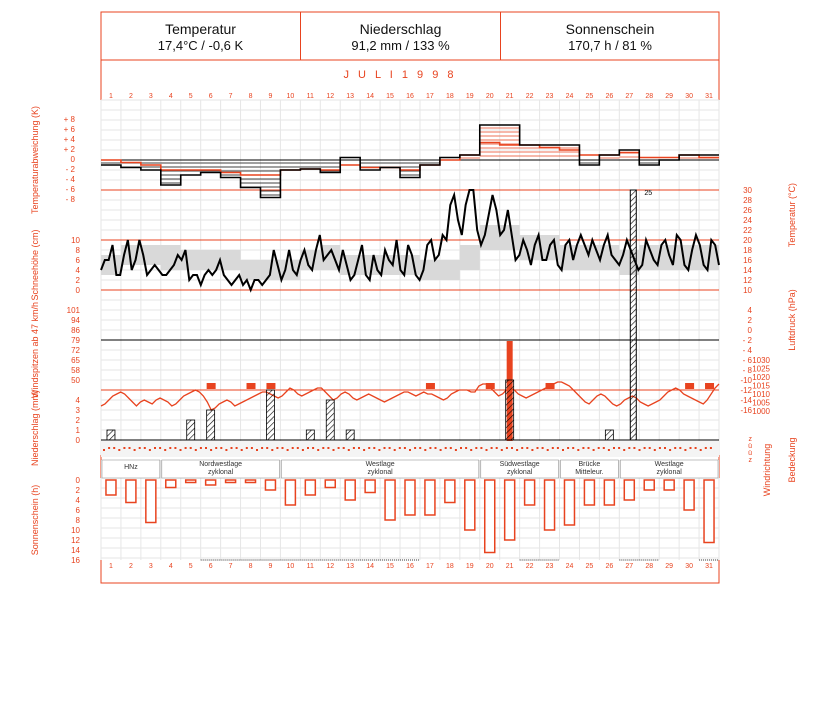 Image resolution: width=827 pixels, height=702 pixels. I want to click on weather-type-label: Brücke, so click(590, 464).